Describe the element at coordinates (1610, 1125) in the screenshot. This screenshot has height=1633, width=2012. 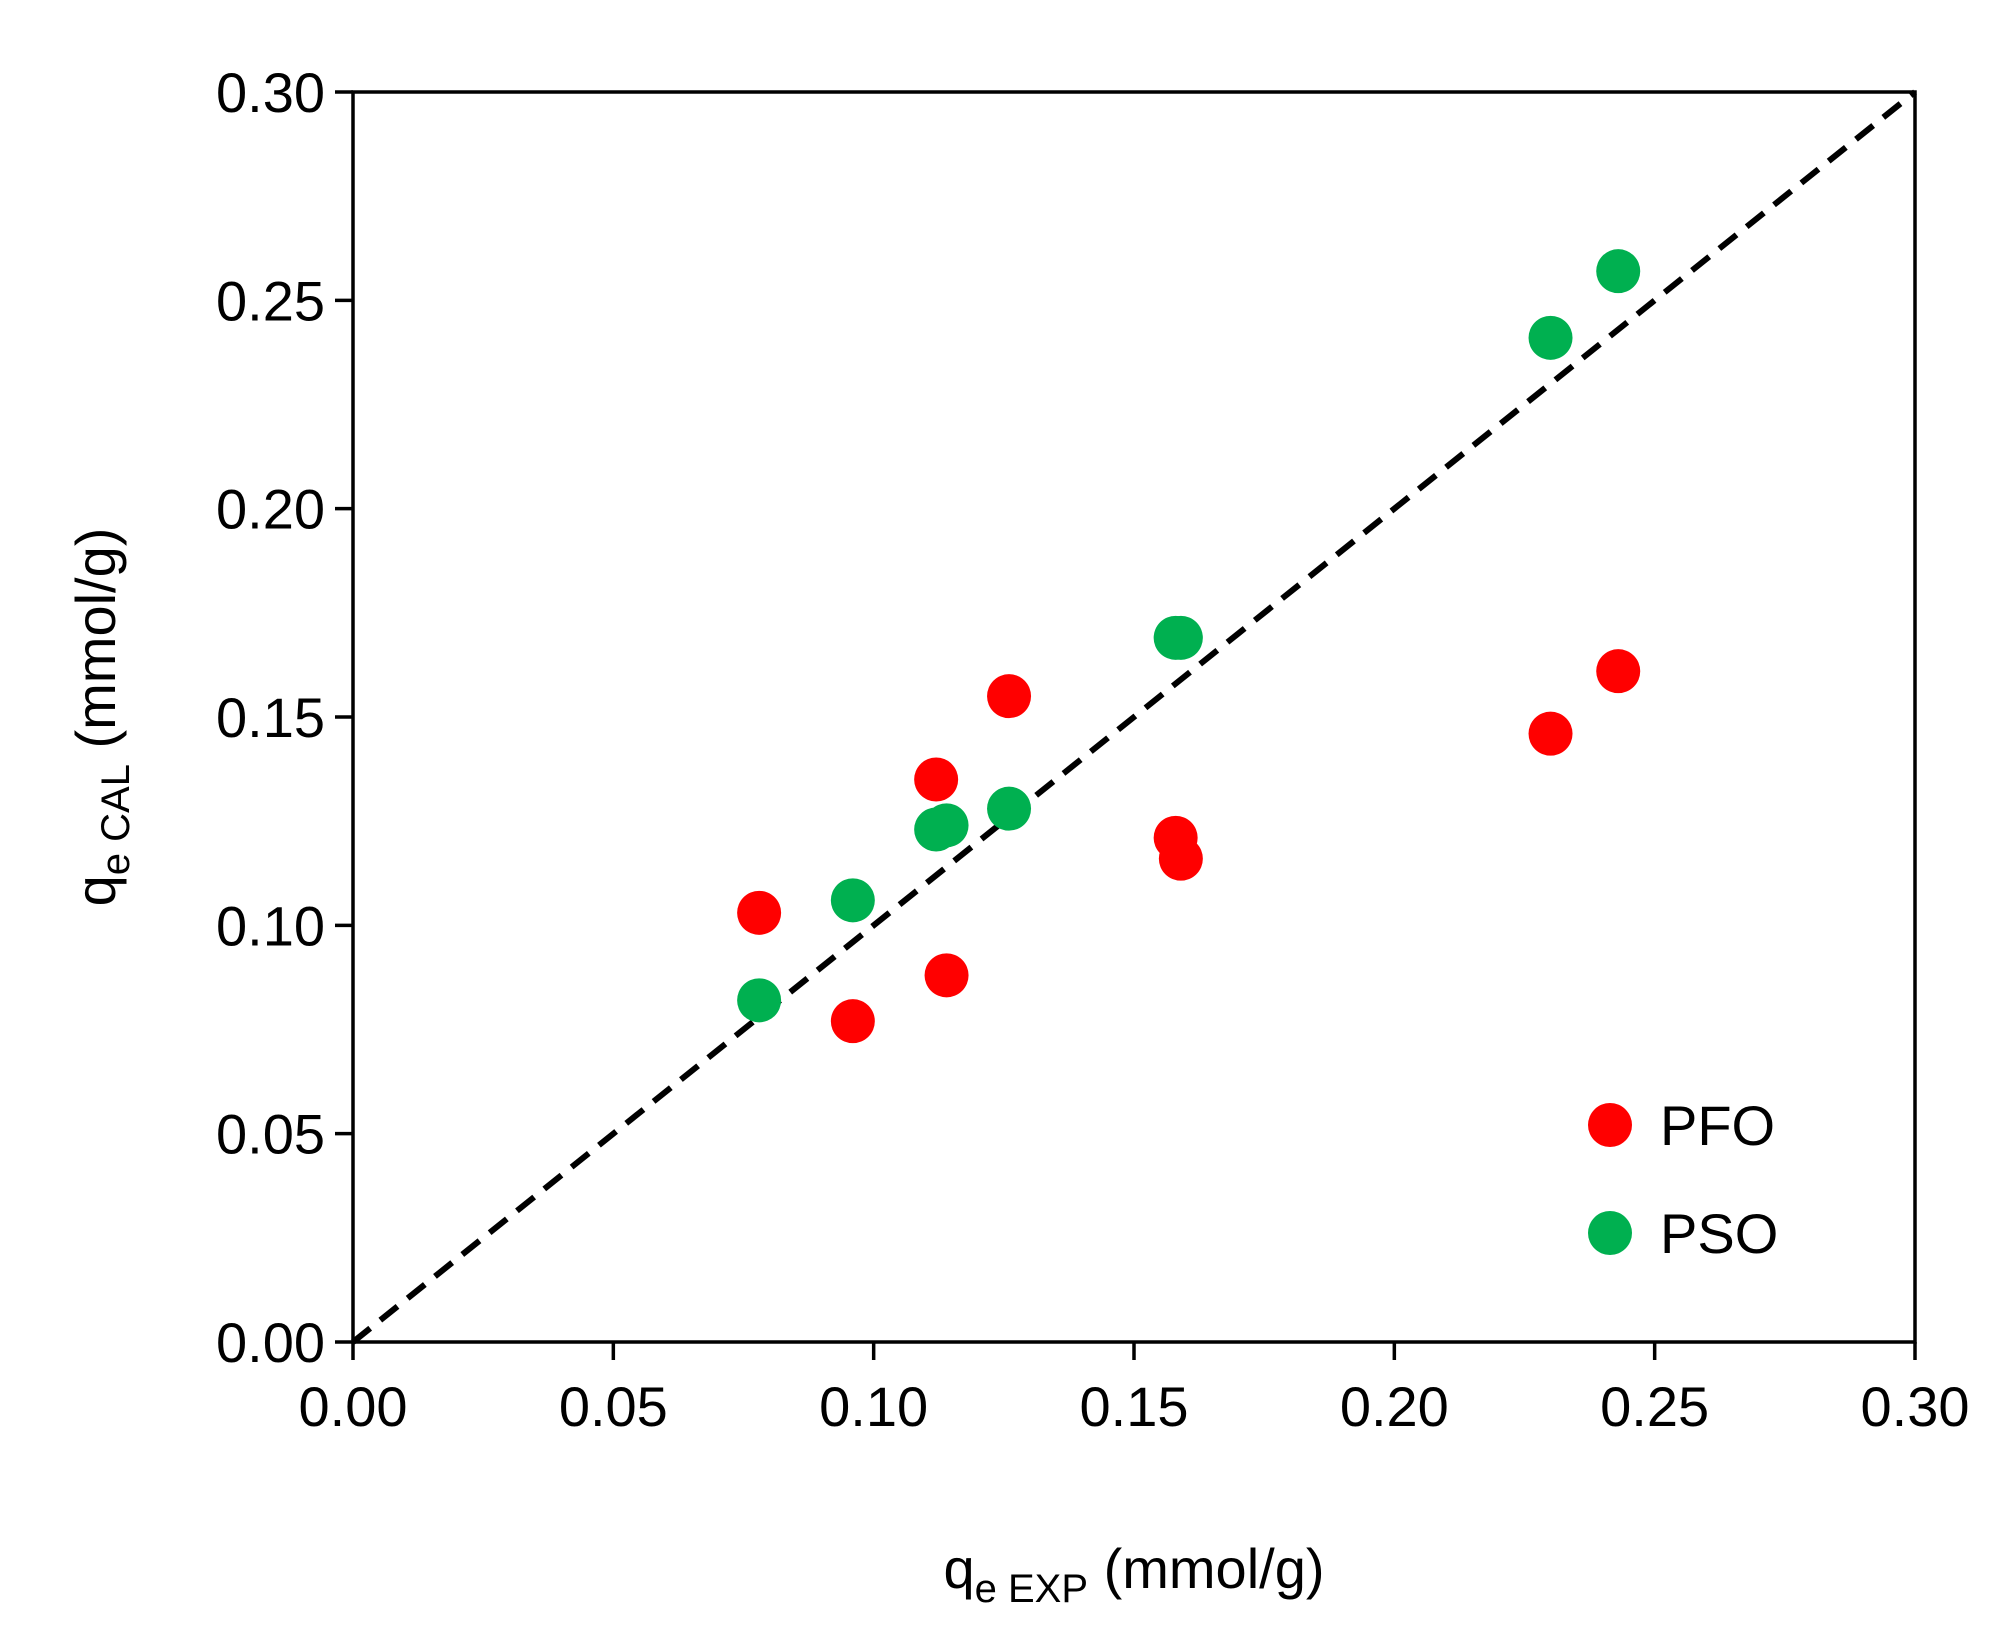
I see `legend-marker-pfo` at that location.